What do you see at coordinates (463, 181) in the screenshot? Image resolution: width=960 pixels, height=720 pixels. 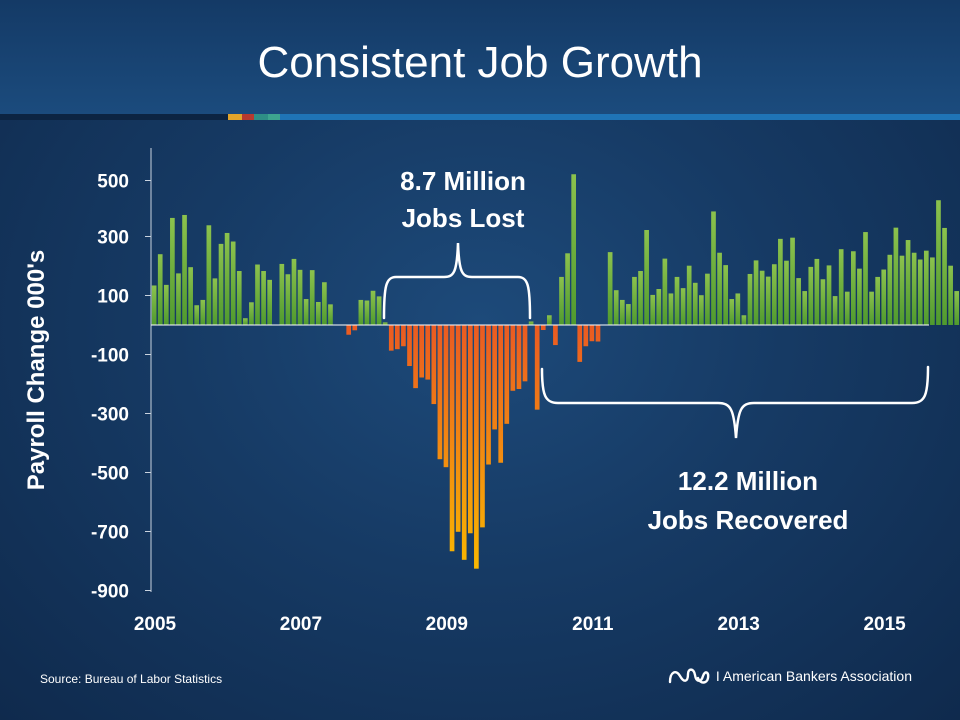 I see `jobs-lost-line1: 8.7 Million` at bounding box center [463, 181].